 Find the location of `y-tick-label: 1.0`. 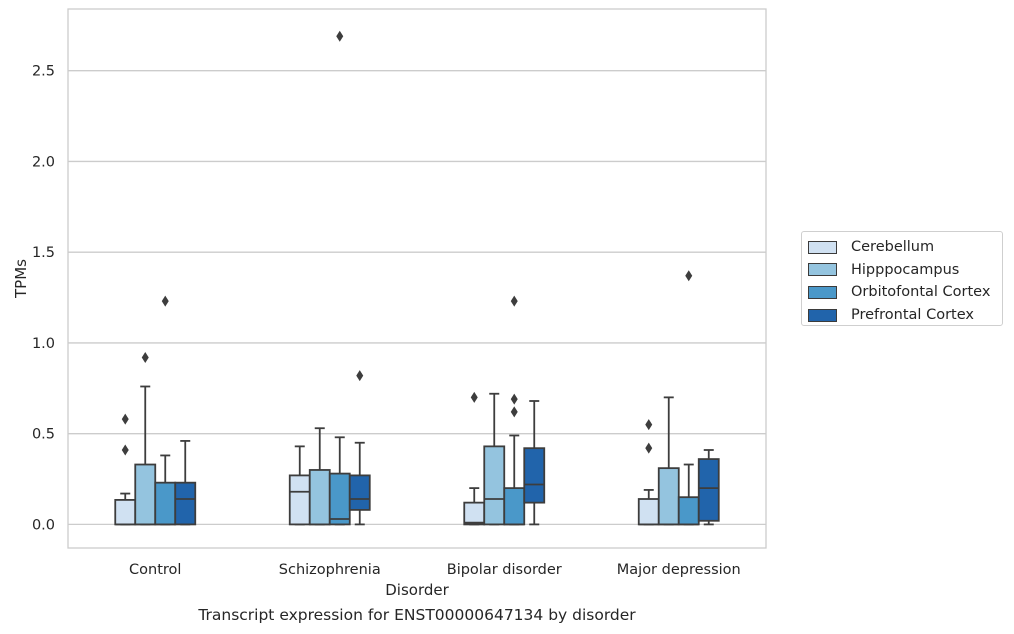

y-tick-label: 1.0 is located at coordinates (43, 344).